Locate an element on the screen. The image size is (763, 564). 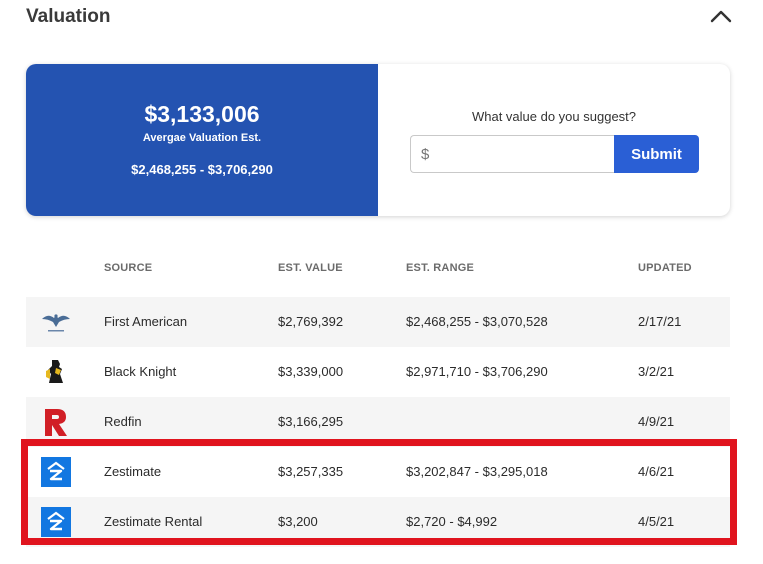
est-range: $2,971,710 - $3,706,290 is located at coordinates (477, 371).